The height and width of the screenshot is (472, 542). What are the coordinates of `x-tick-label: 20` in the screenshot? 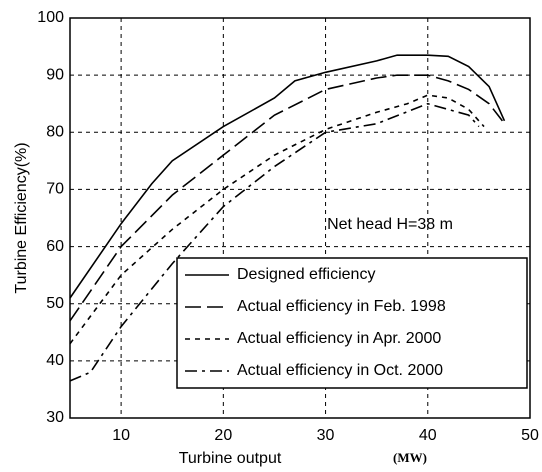 It's located at (223, 435).